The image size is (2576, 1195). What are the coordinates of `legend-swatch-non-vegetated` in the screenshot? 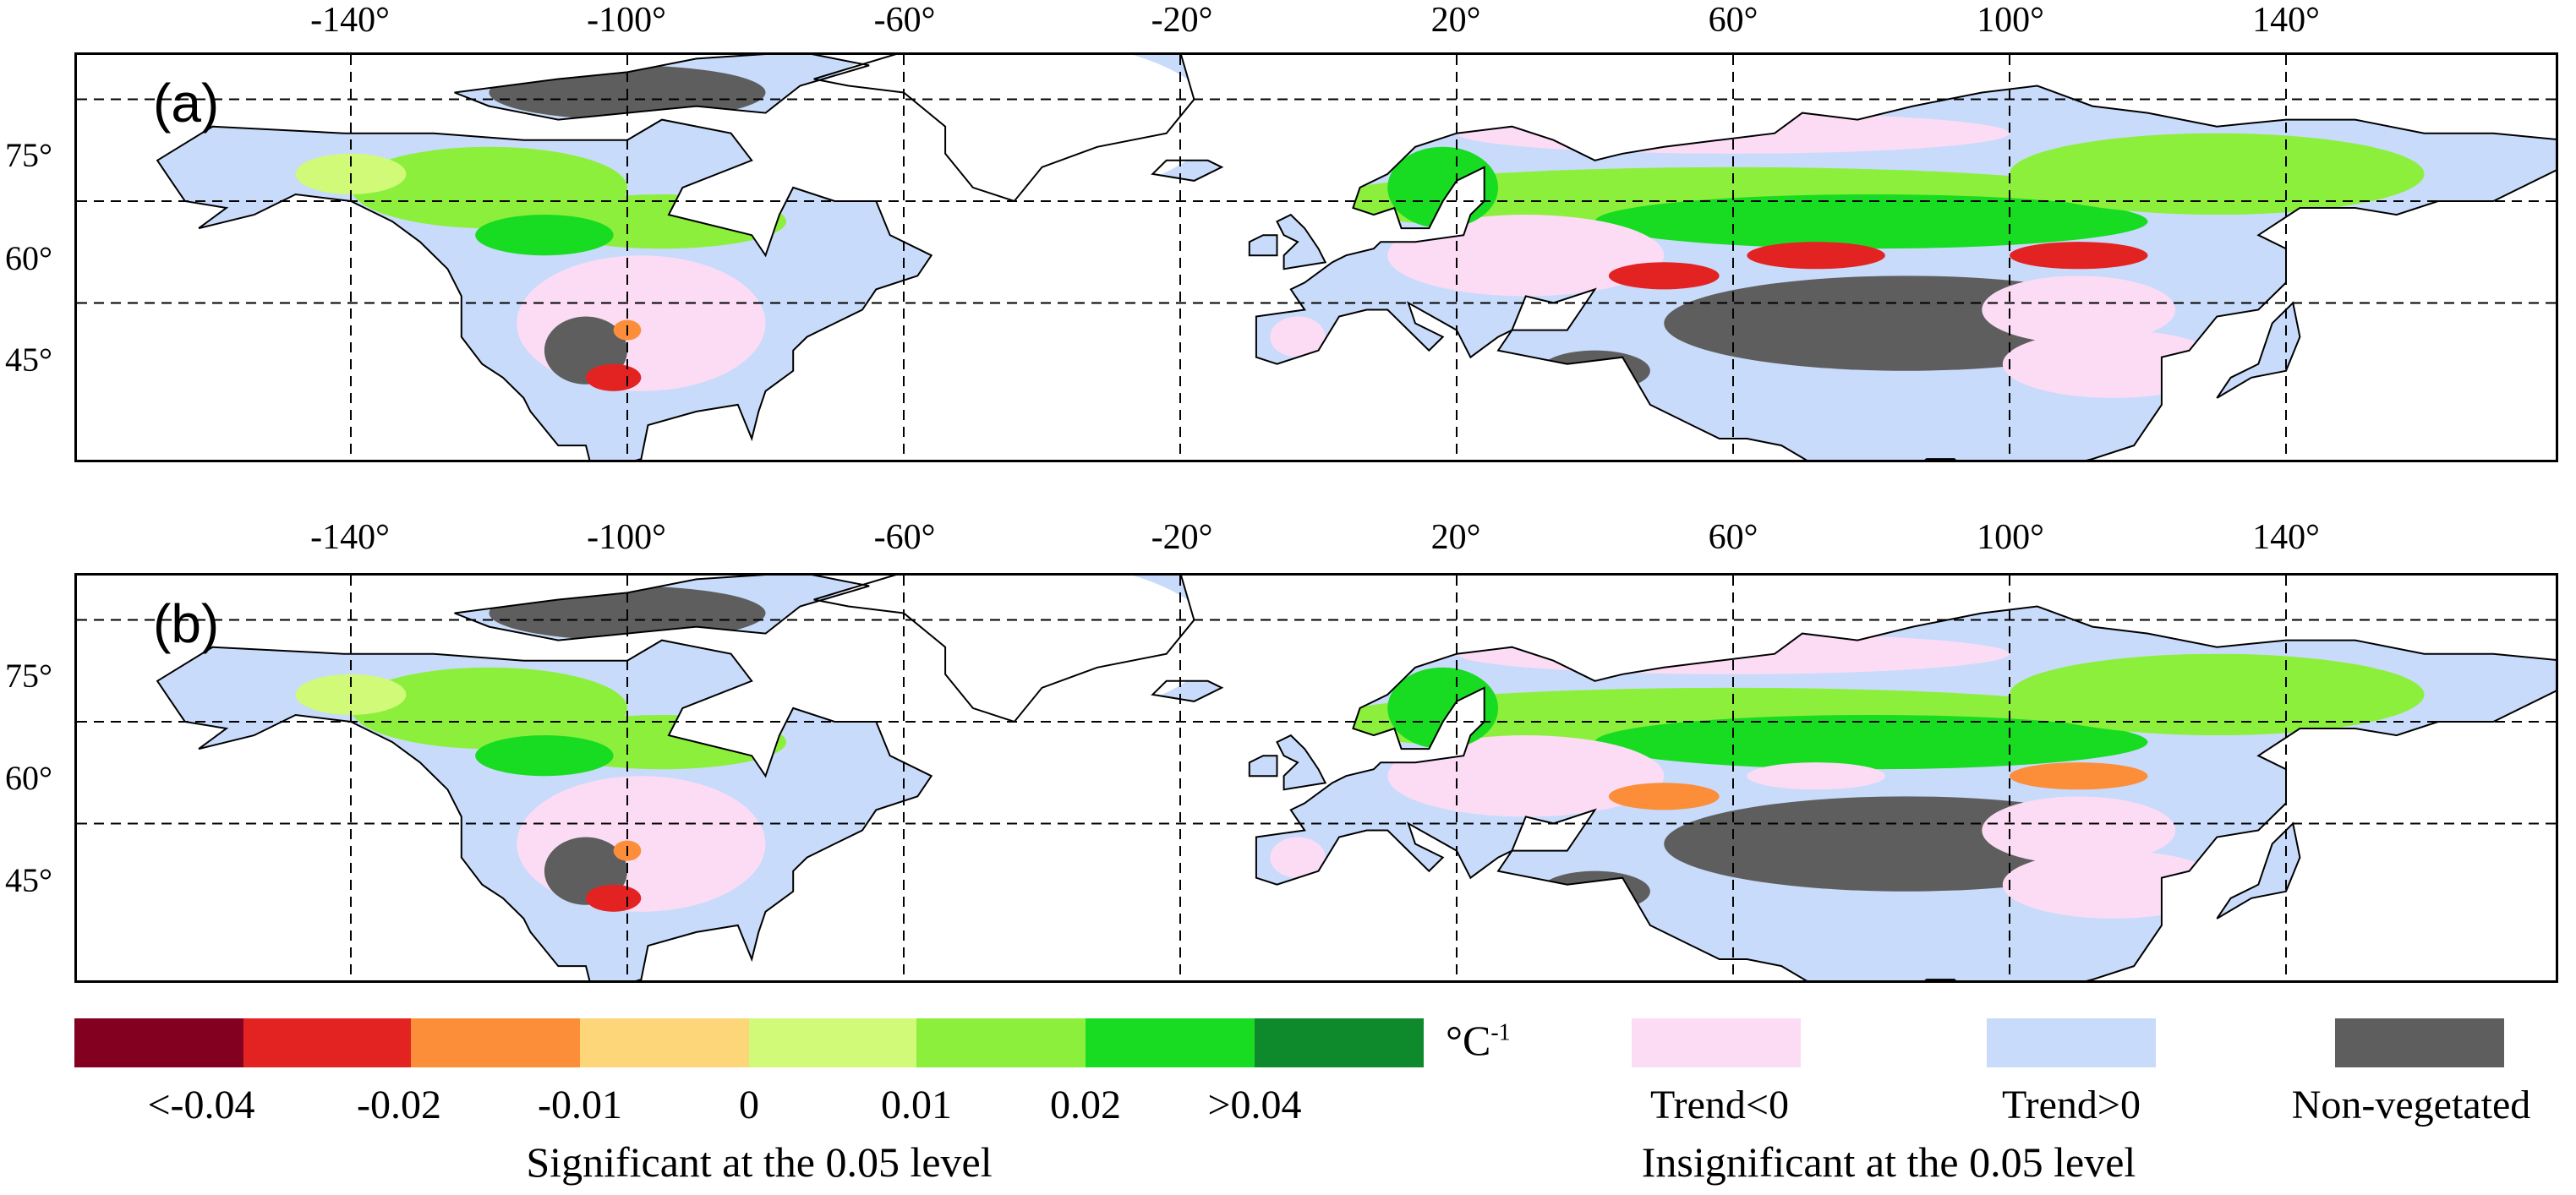 It's located at (2419, 1042).